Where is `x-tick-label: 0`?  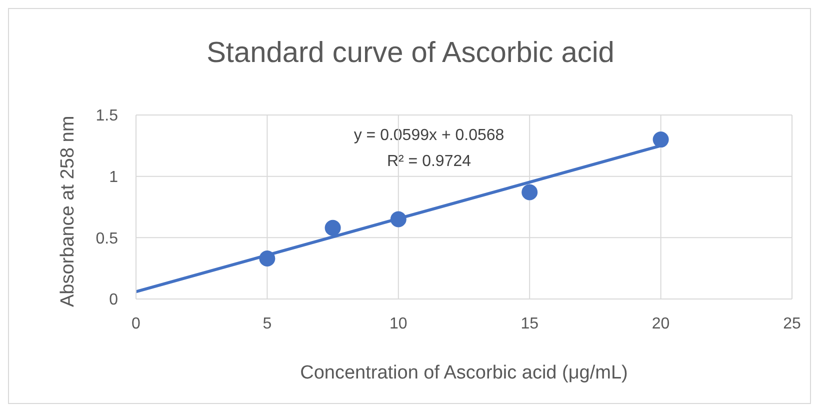 x-tick-label: 0 is located at coordinates (136, 323).